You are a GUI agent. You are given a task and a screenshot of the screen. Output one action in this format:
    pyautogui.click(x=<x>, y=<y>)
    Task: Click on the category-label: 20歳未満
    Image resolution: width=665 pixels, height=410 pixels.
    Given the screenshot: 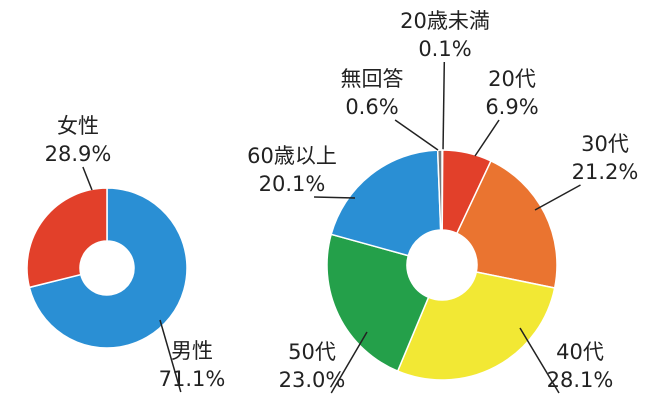 What is the action you would take?
    pyautogui.click(x=445, y=21)
    